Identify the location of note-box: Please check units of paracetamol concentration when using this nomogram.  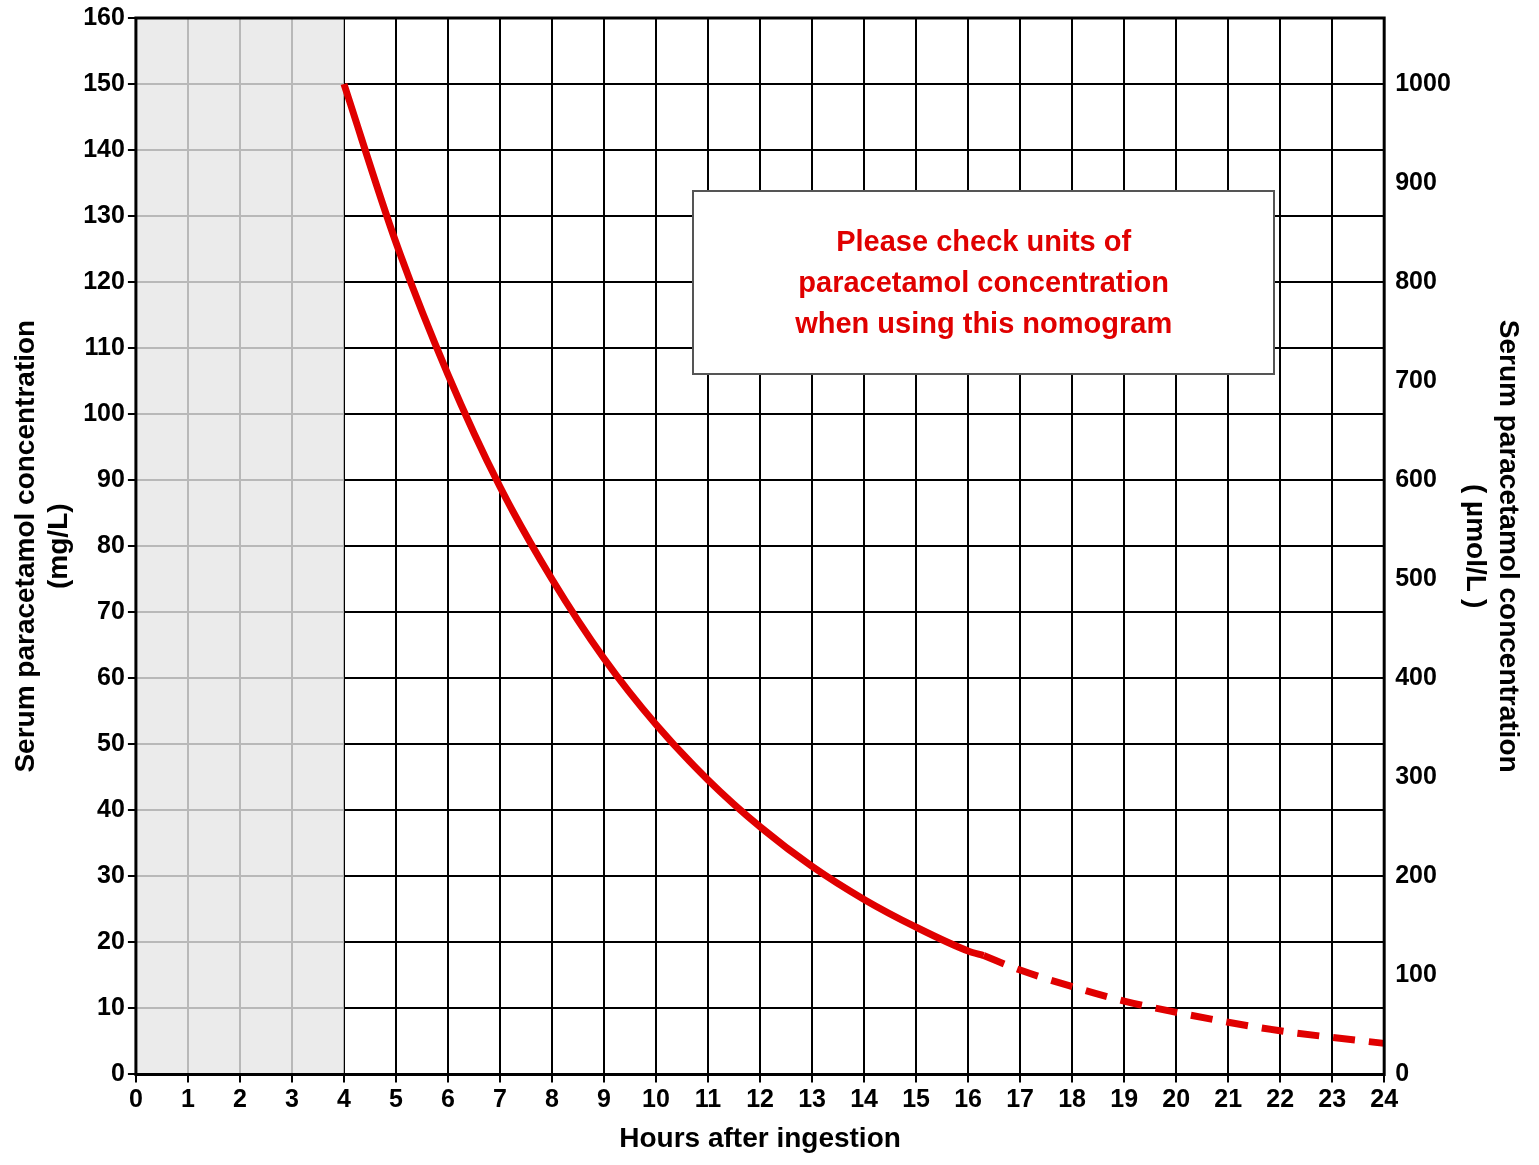
(983, 282).